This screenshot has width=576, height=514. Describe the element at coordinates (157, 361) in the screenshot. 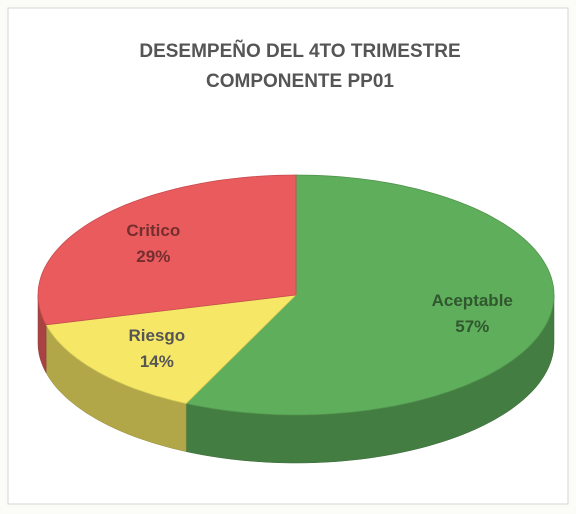

I see `data-label: 14%` at that location.